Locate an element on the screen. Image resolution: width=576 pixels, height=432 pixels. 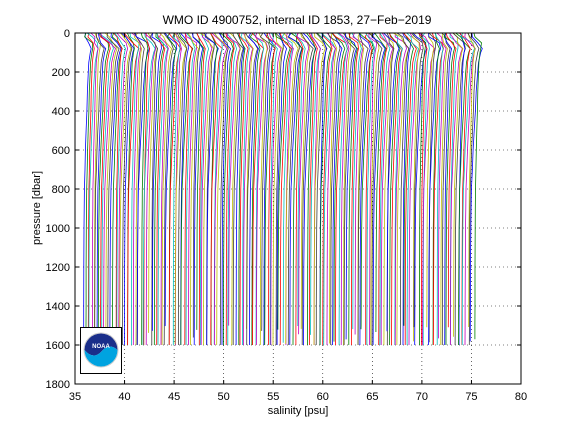
x-tick-label: 60 is located at coordinates (323, 397).